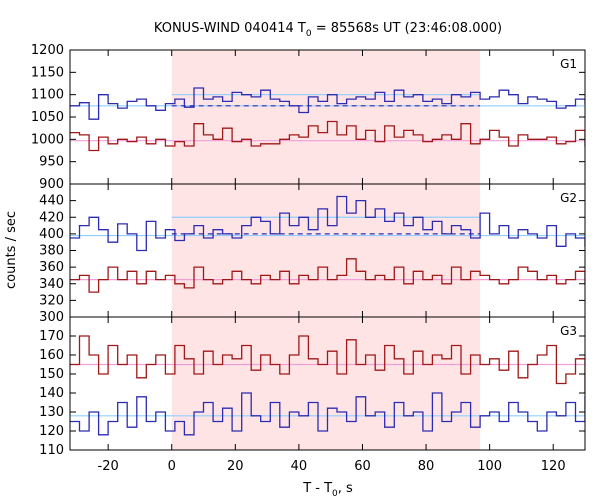 The height and width of the screenshot is (500, 600). What do you see at coordinates (51, 336) in the screenshot?
I see `y-tick-label: 170` at bounding box center [51, 336].